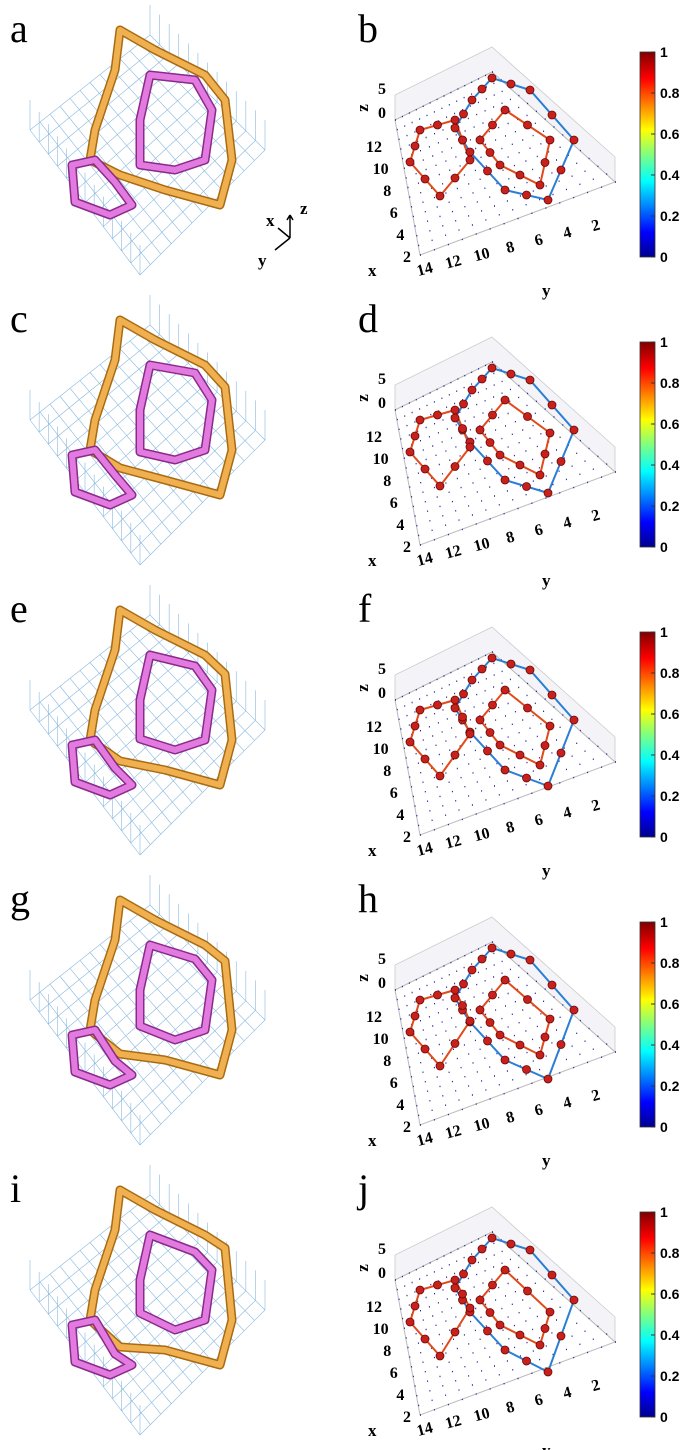 The image size is (691, 1450). Describe the element at coordinates (381, 459) in the screenshot. I see `x-tick-label: 10` at that location.